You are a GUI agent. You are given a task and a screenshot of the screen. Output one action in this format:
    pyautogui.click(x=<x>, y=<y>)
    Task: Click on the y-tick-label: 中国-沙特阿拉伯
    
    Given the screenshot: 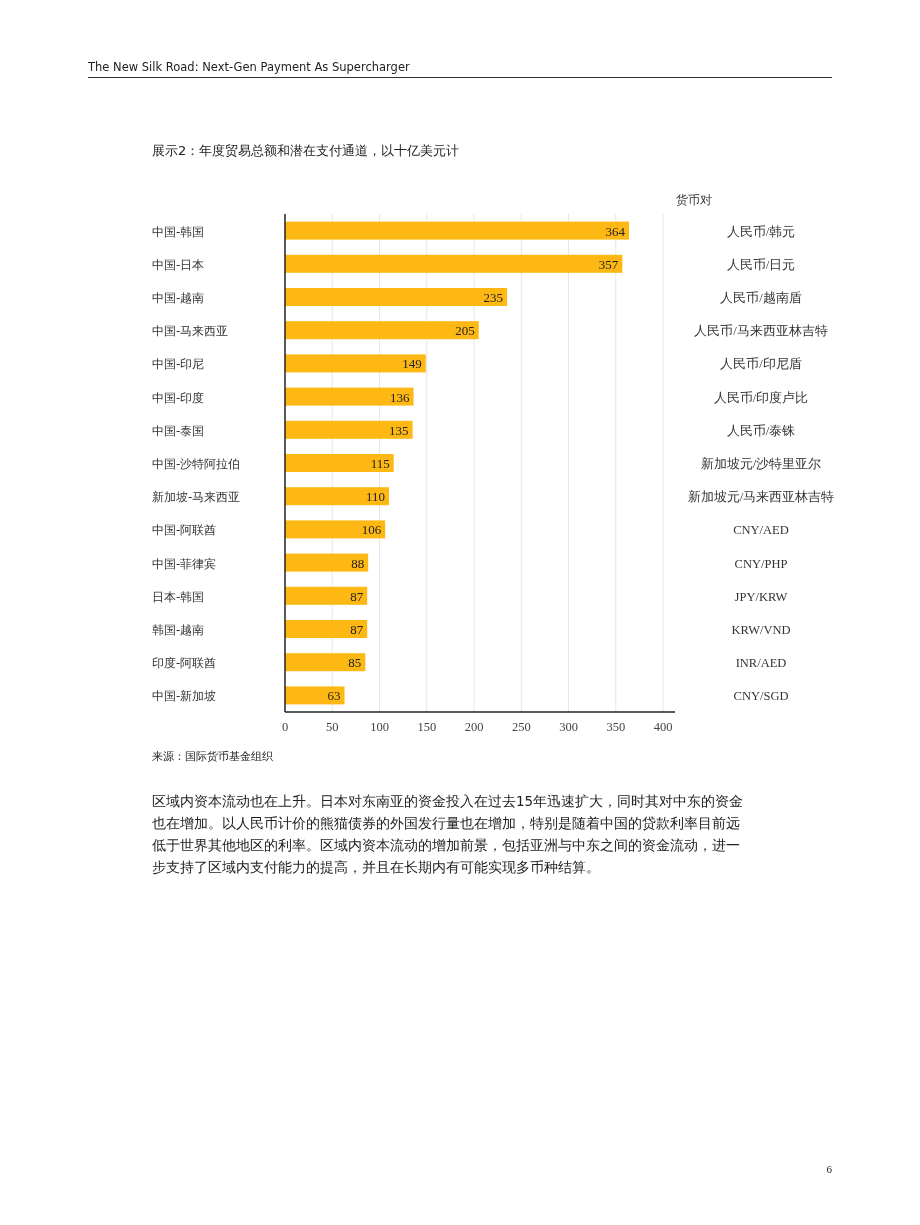 What is the action you would take?
    pyautogui.click(x=196, y=464)
    